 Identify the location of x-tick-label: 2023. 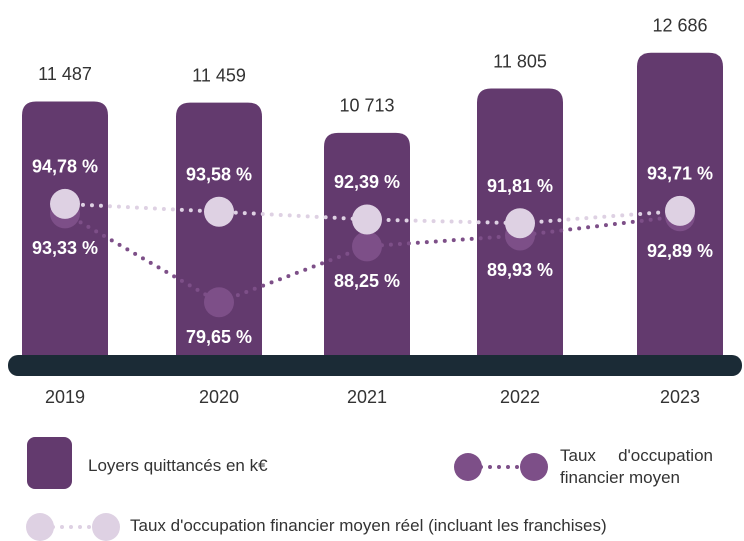
(680, 397).